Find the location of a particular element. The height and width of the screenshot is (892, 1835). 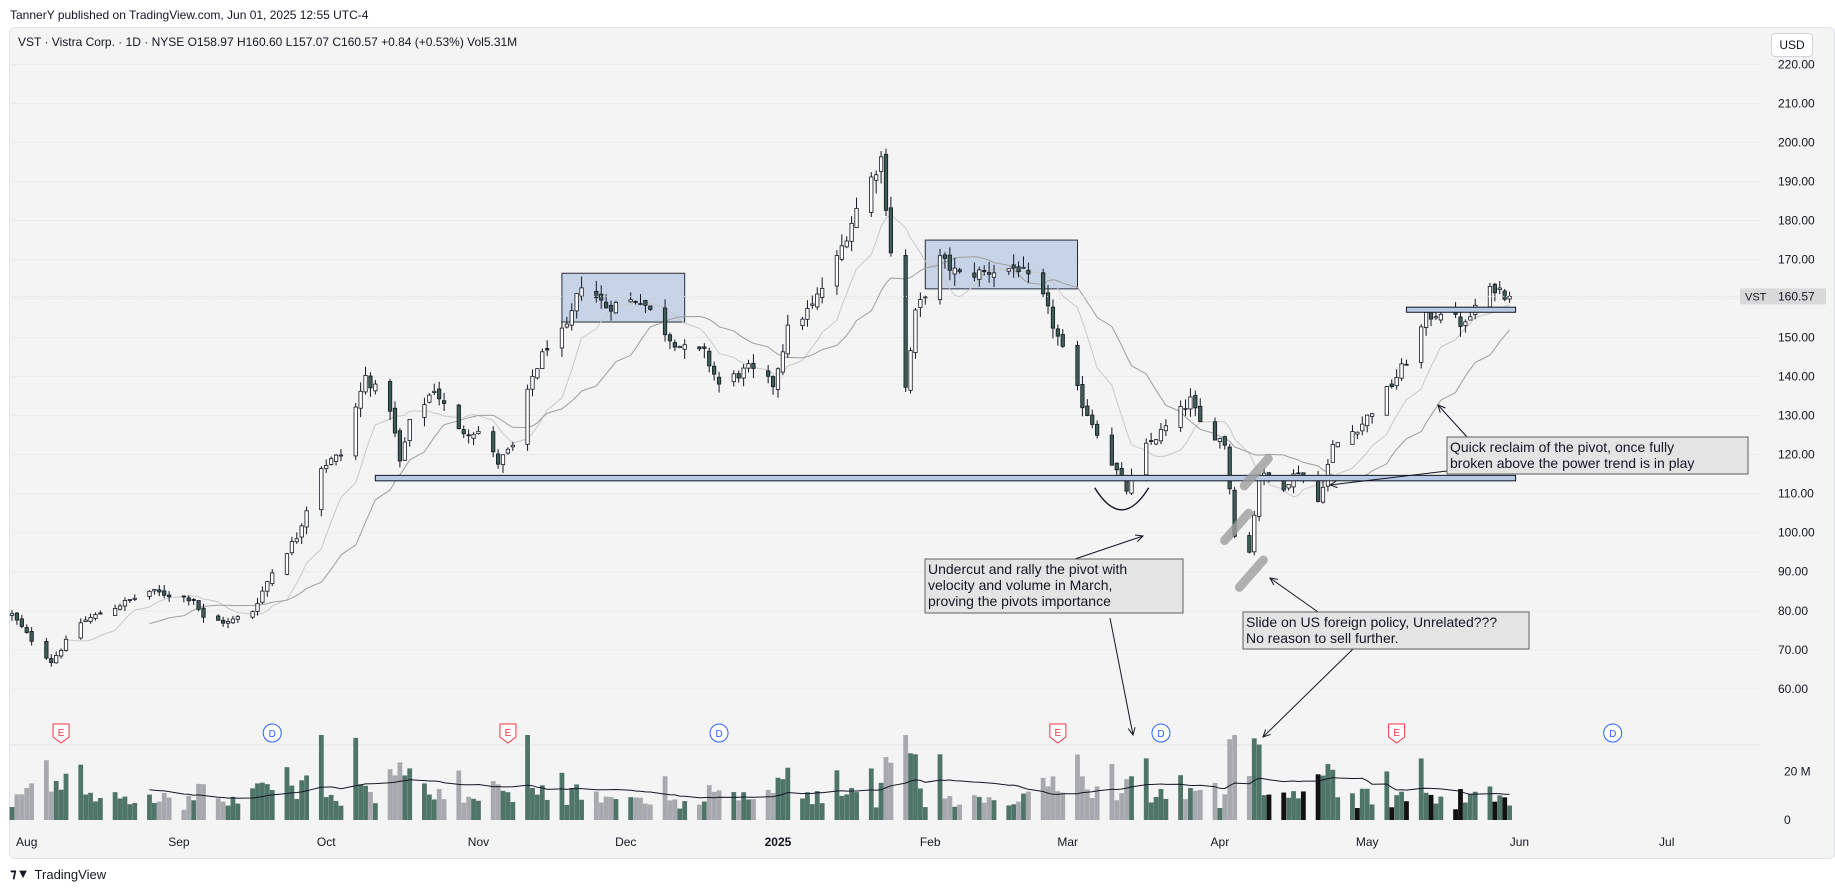

price-tick-label: 140.00 is located at coordinates (1796, 377).